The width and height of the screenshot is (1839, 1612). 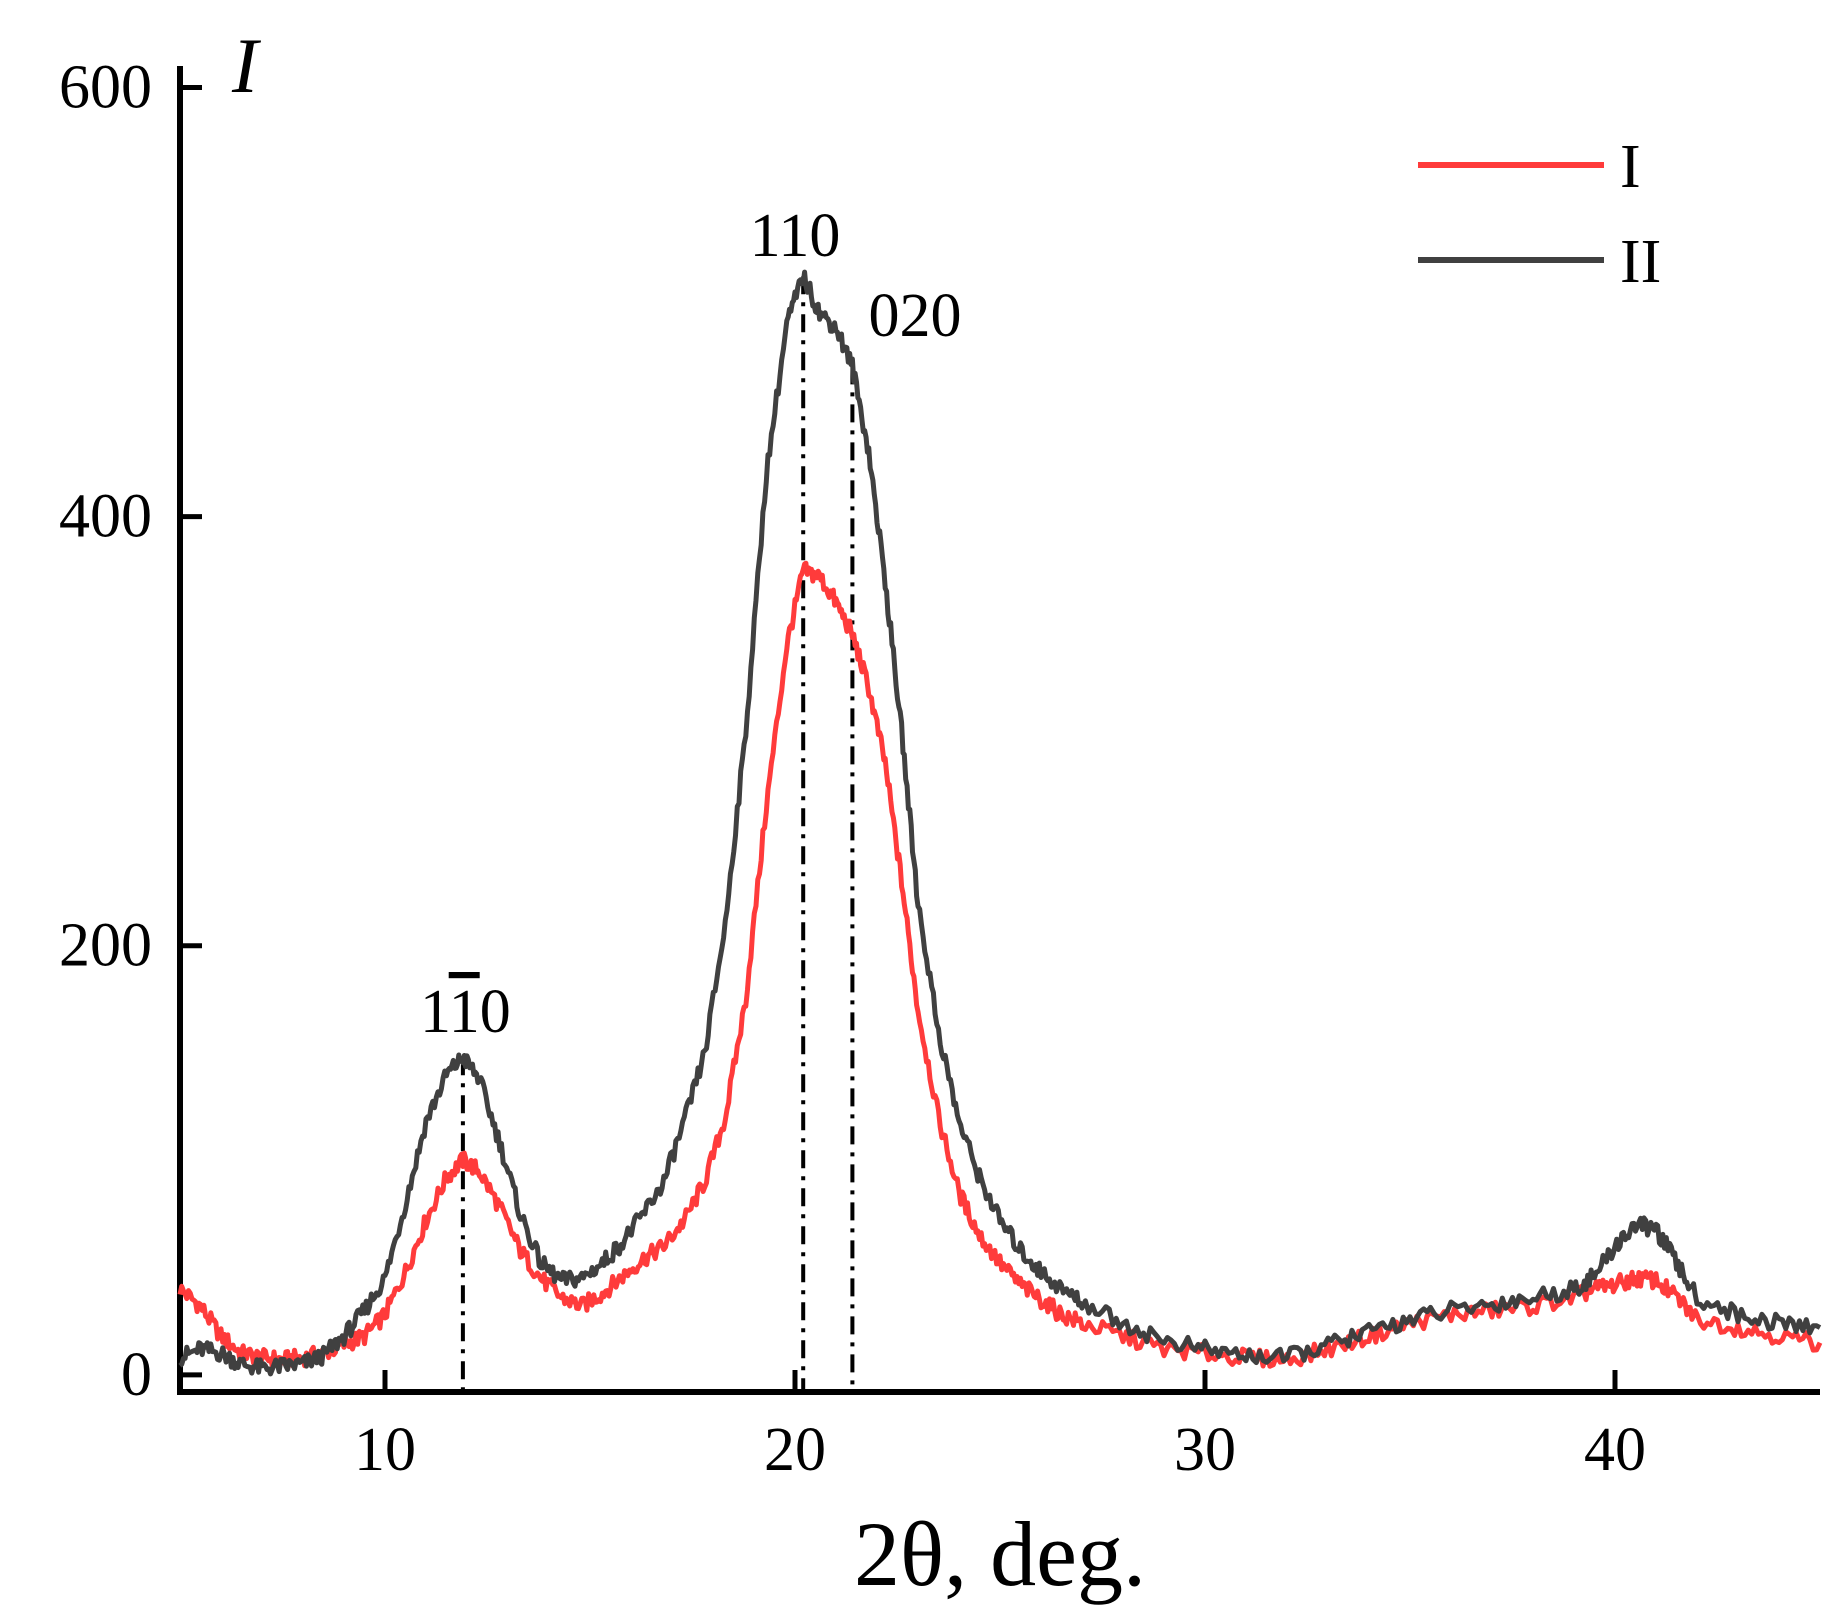 I want to click on y-tick-label-200: 200, so click(x=105, y=946).